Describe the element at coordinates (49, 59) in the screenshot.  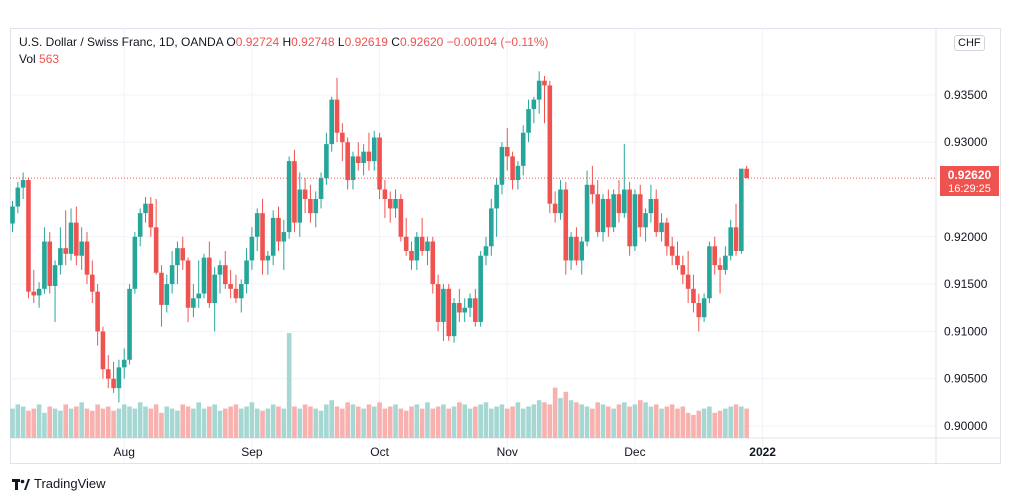
I see `vol-value: 563` at that location.